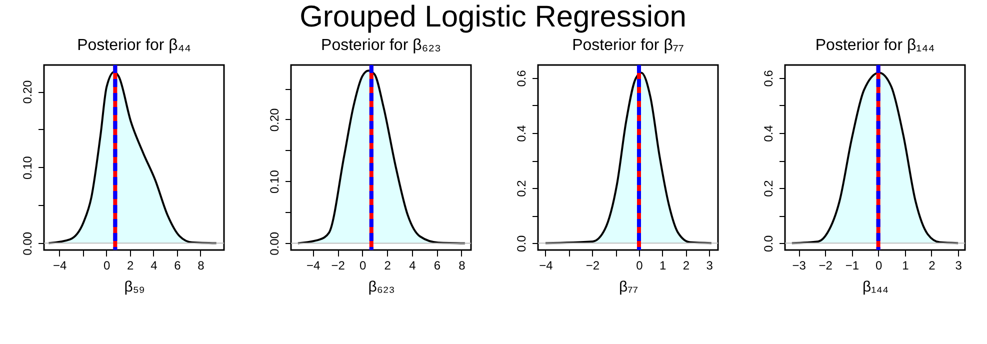  I want to click on chart-title: Posterior for β₁₄₄, so click(875, 45).